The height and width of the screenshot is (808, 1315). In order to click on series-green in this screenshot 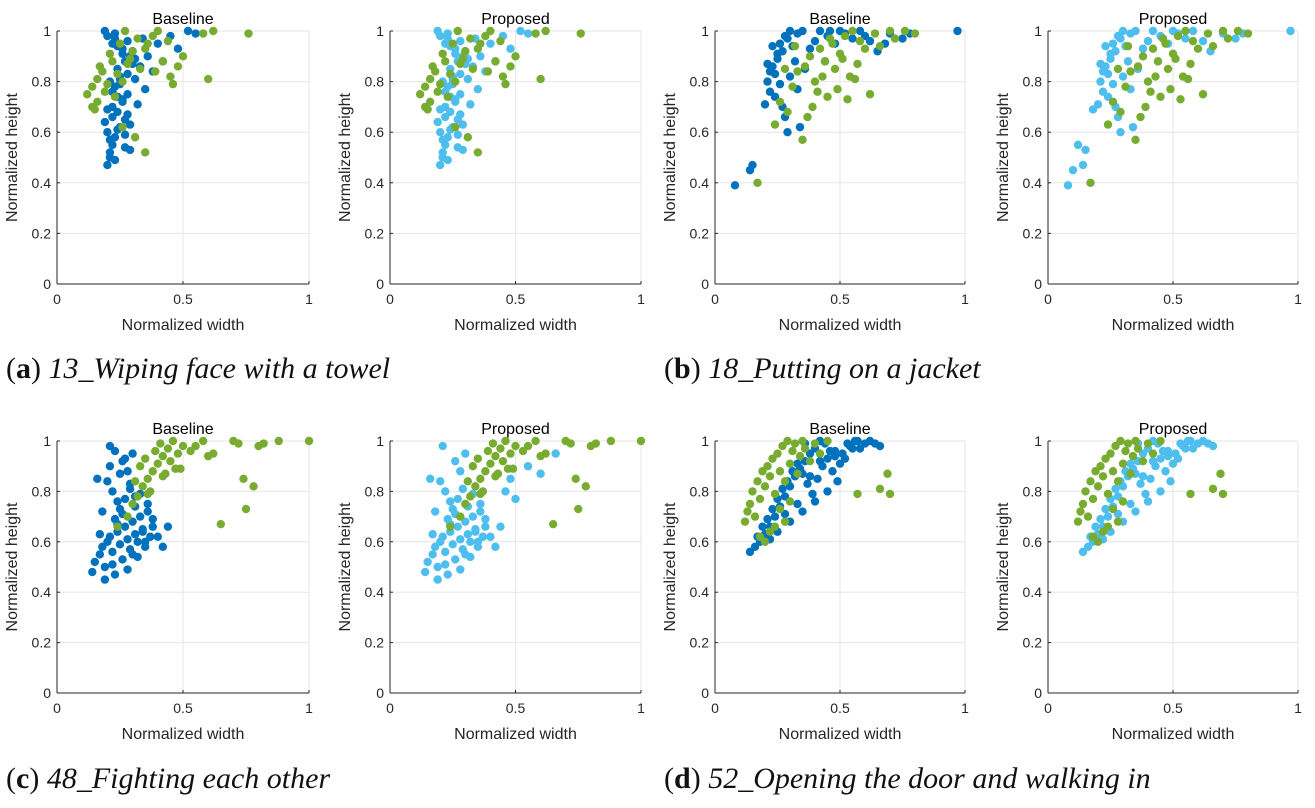, I will do `click(836, 106)`.